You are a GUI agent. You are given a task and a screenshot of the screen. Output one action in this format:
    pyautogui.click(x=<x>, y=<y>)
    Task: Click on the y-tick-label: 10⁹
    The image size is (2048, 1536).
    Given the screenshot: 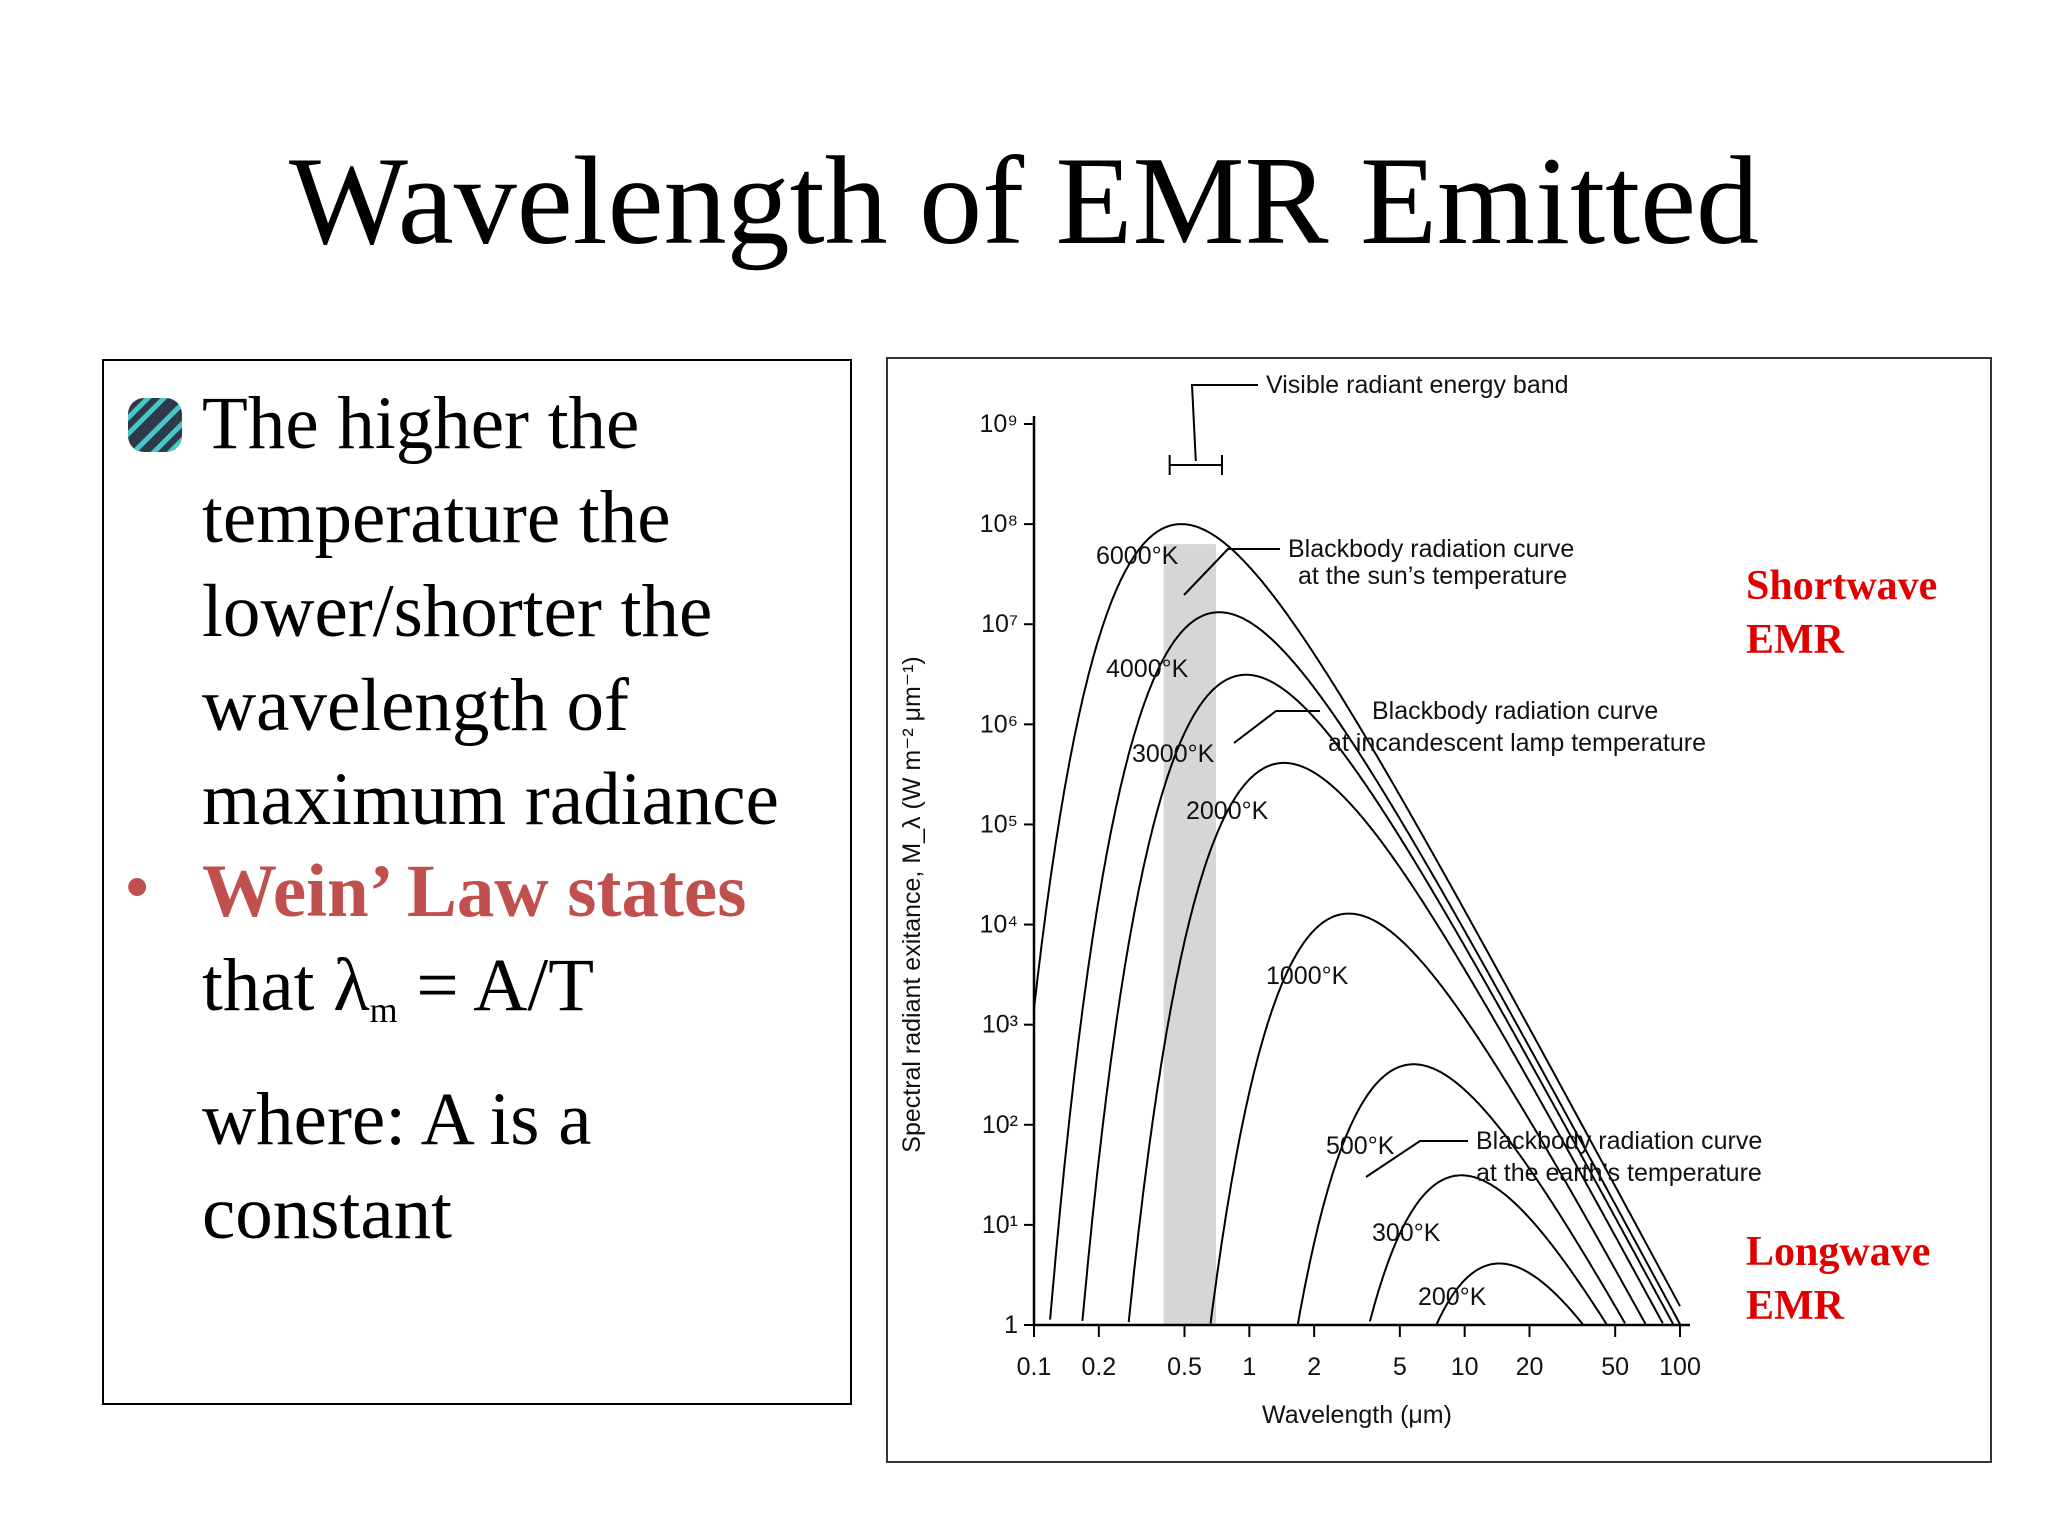 What is the action you would take?
    pyautogui.click(x=998, y=424)
    